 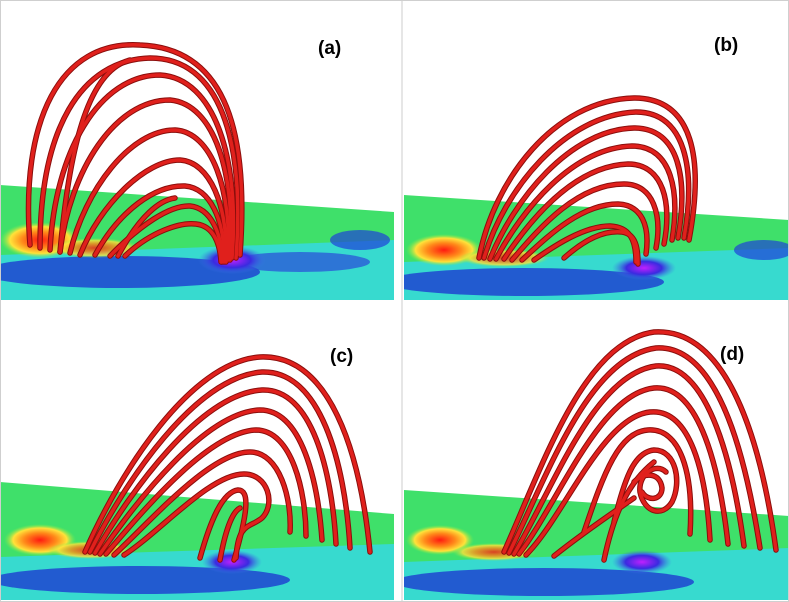 I want to click on vertical-divider, so click(x=402, y=301).